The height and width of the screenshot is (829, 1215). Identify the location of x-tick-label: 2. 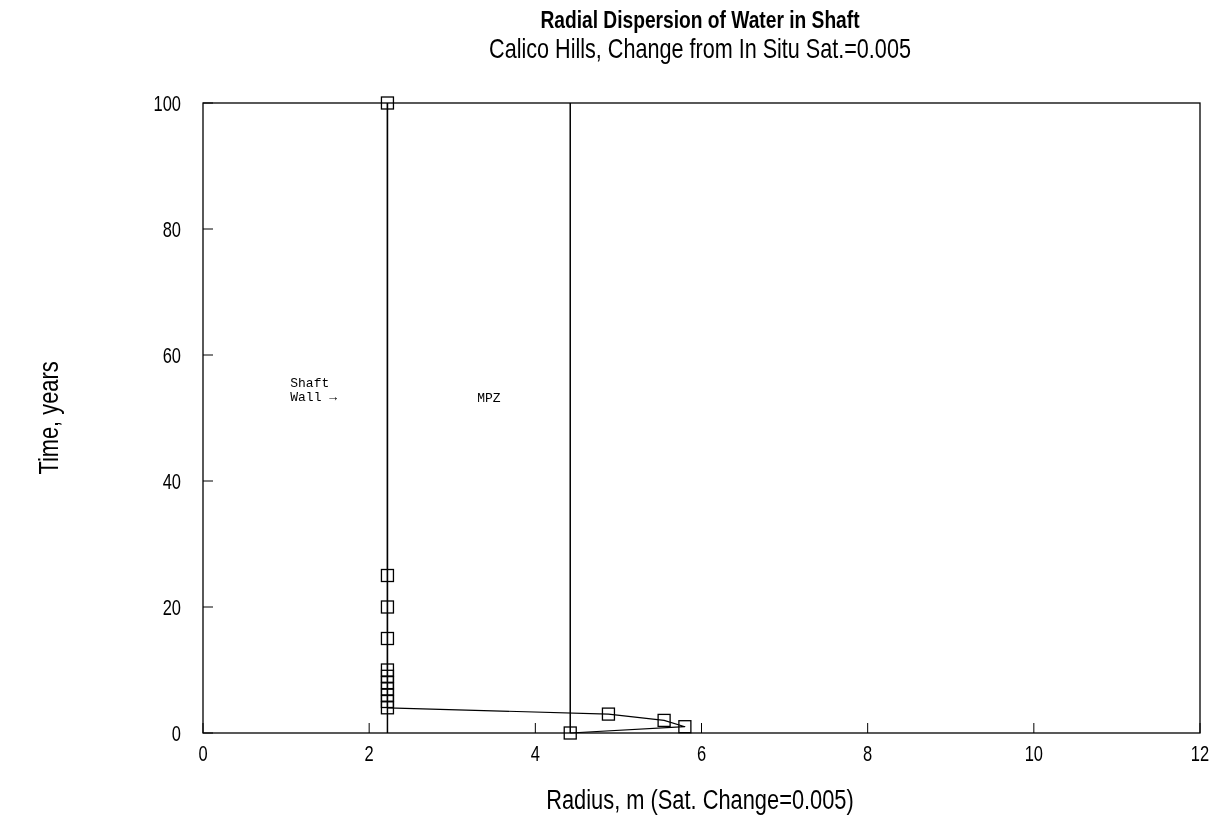
(369, 753).